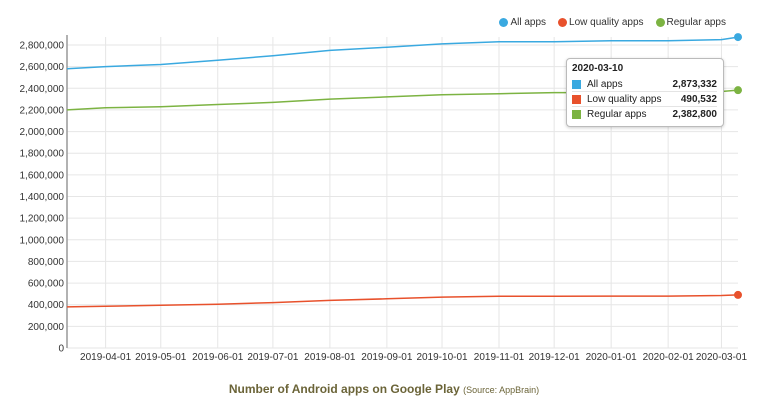  Describe the element at coordinates (42, 175) in the screenshot. I see `y-tick-label: 1,600,000` at that location.